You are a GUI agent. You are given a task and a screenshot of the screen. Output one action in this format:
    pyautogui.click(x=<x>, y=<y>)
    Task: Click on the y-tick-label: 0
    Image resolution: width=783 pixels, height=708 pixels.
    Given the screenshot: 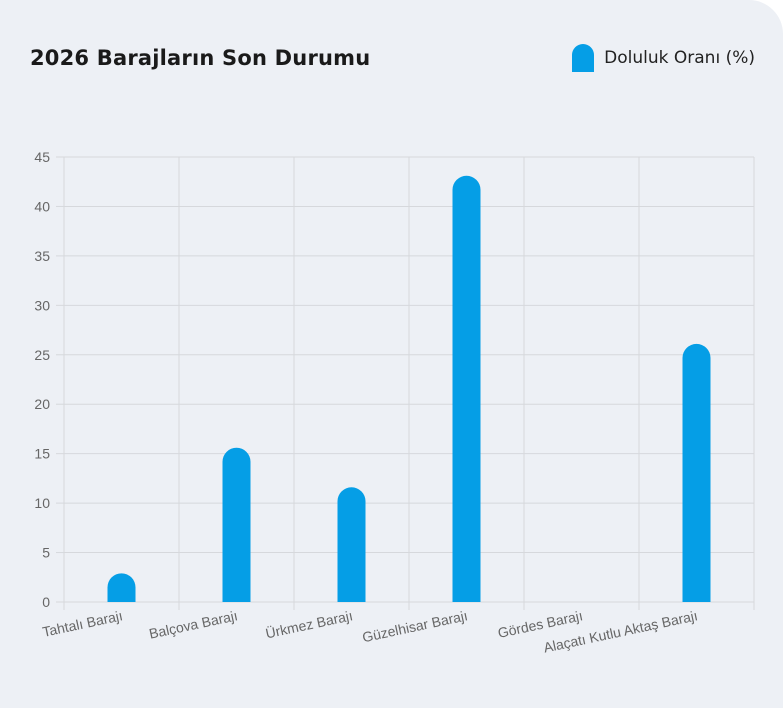 What is the action you would take?
    pyautogui.click(x=46, y=602)
    